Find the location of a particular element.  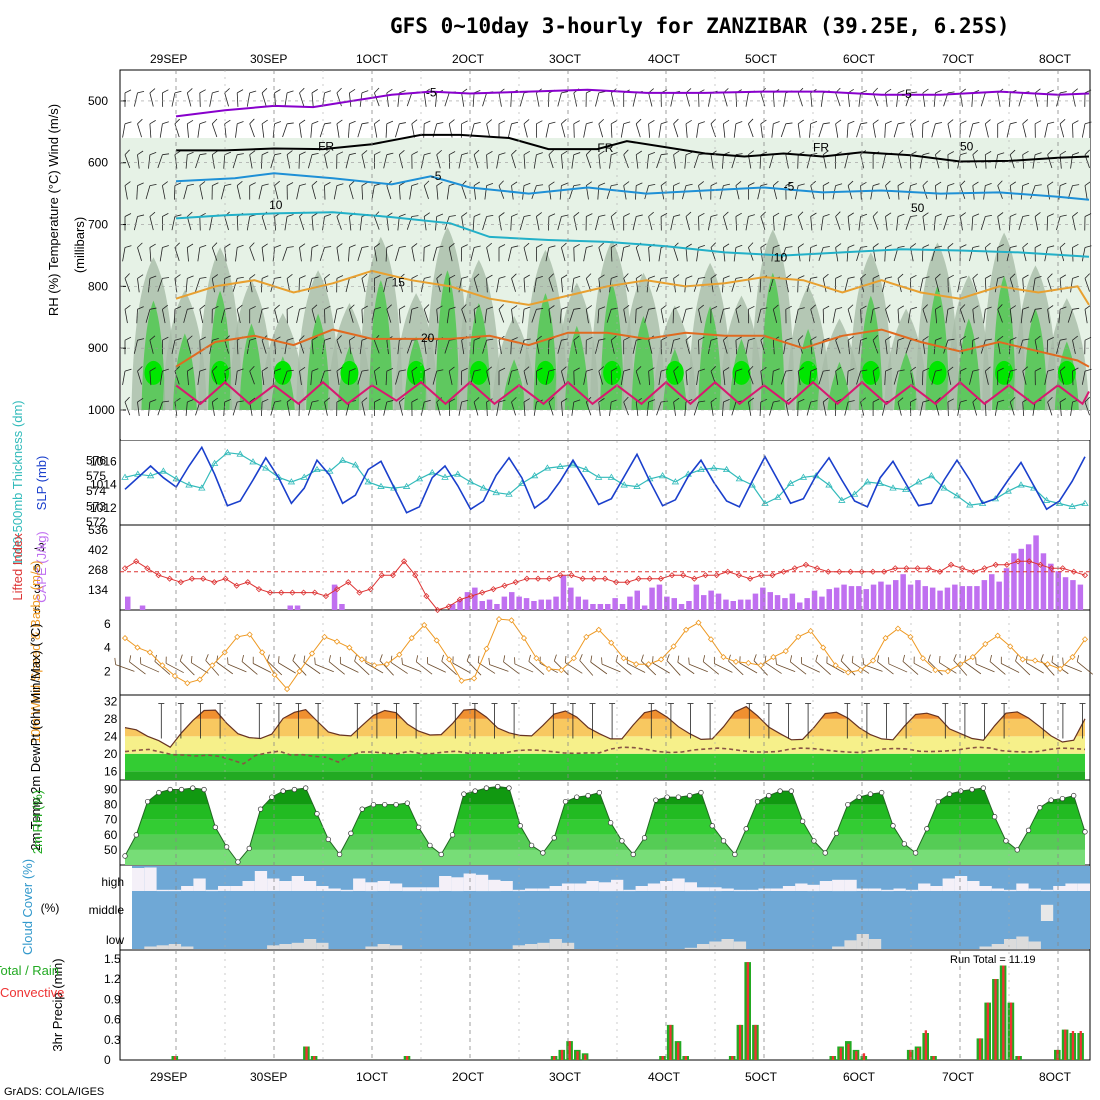

contour-label: 50 is located at coordinates (918, 208).